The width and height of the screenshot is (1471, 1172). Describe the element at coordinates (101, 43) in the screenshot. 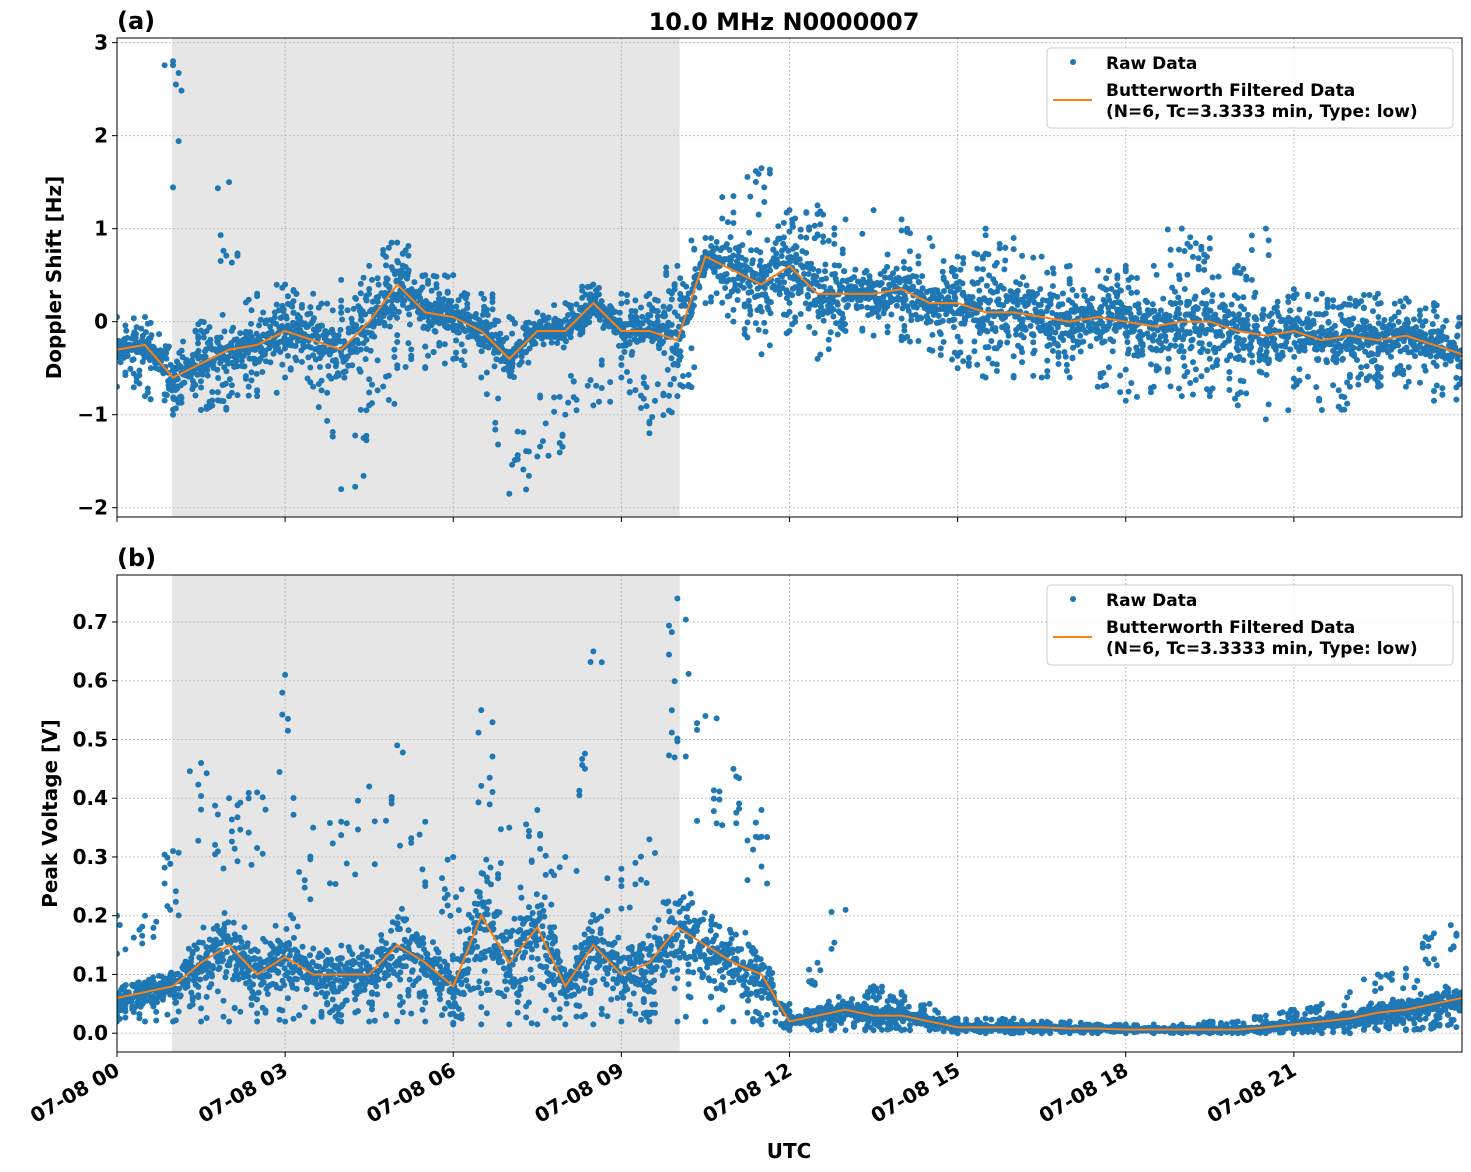

I see `y-tick-label: 3` at that location.